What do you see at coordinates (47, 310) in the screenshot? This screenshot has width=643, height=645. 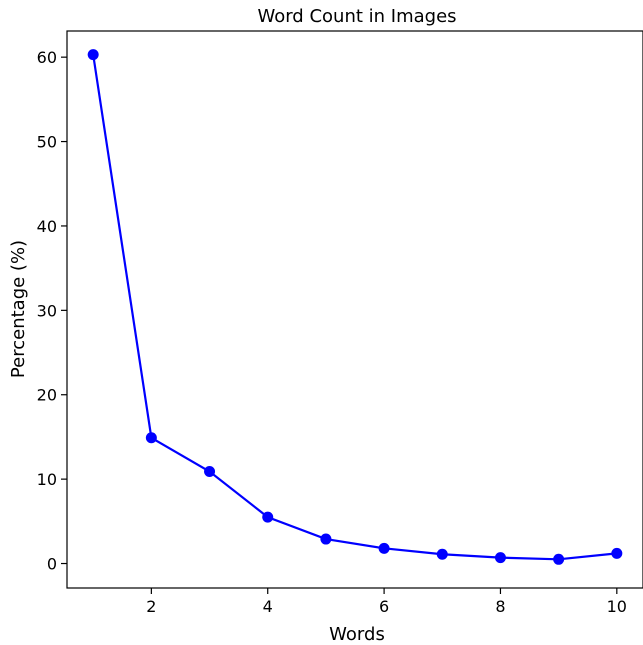 I see `y-tick-label: 30` at bounding box center [47, 310].